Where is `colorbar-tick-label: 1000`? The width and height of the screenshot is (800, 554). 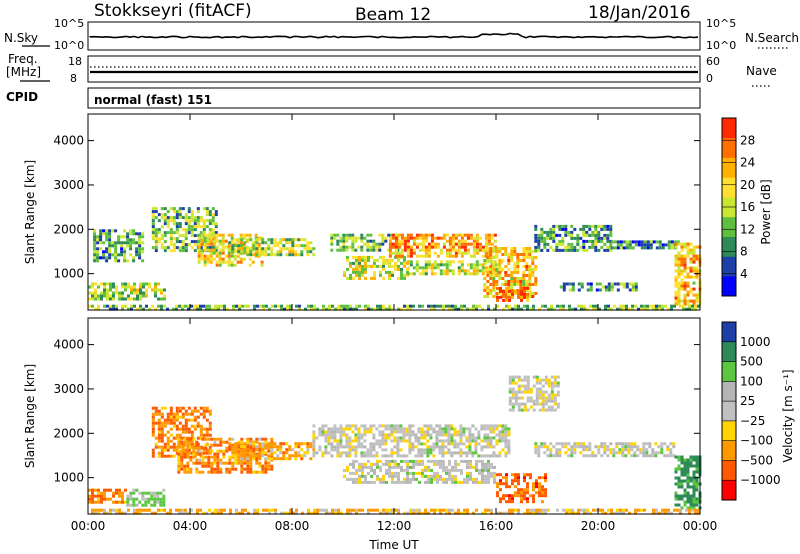 colorbar-tick-label: 1000 is located at coordinates (755, 342).